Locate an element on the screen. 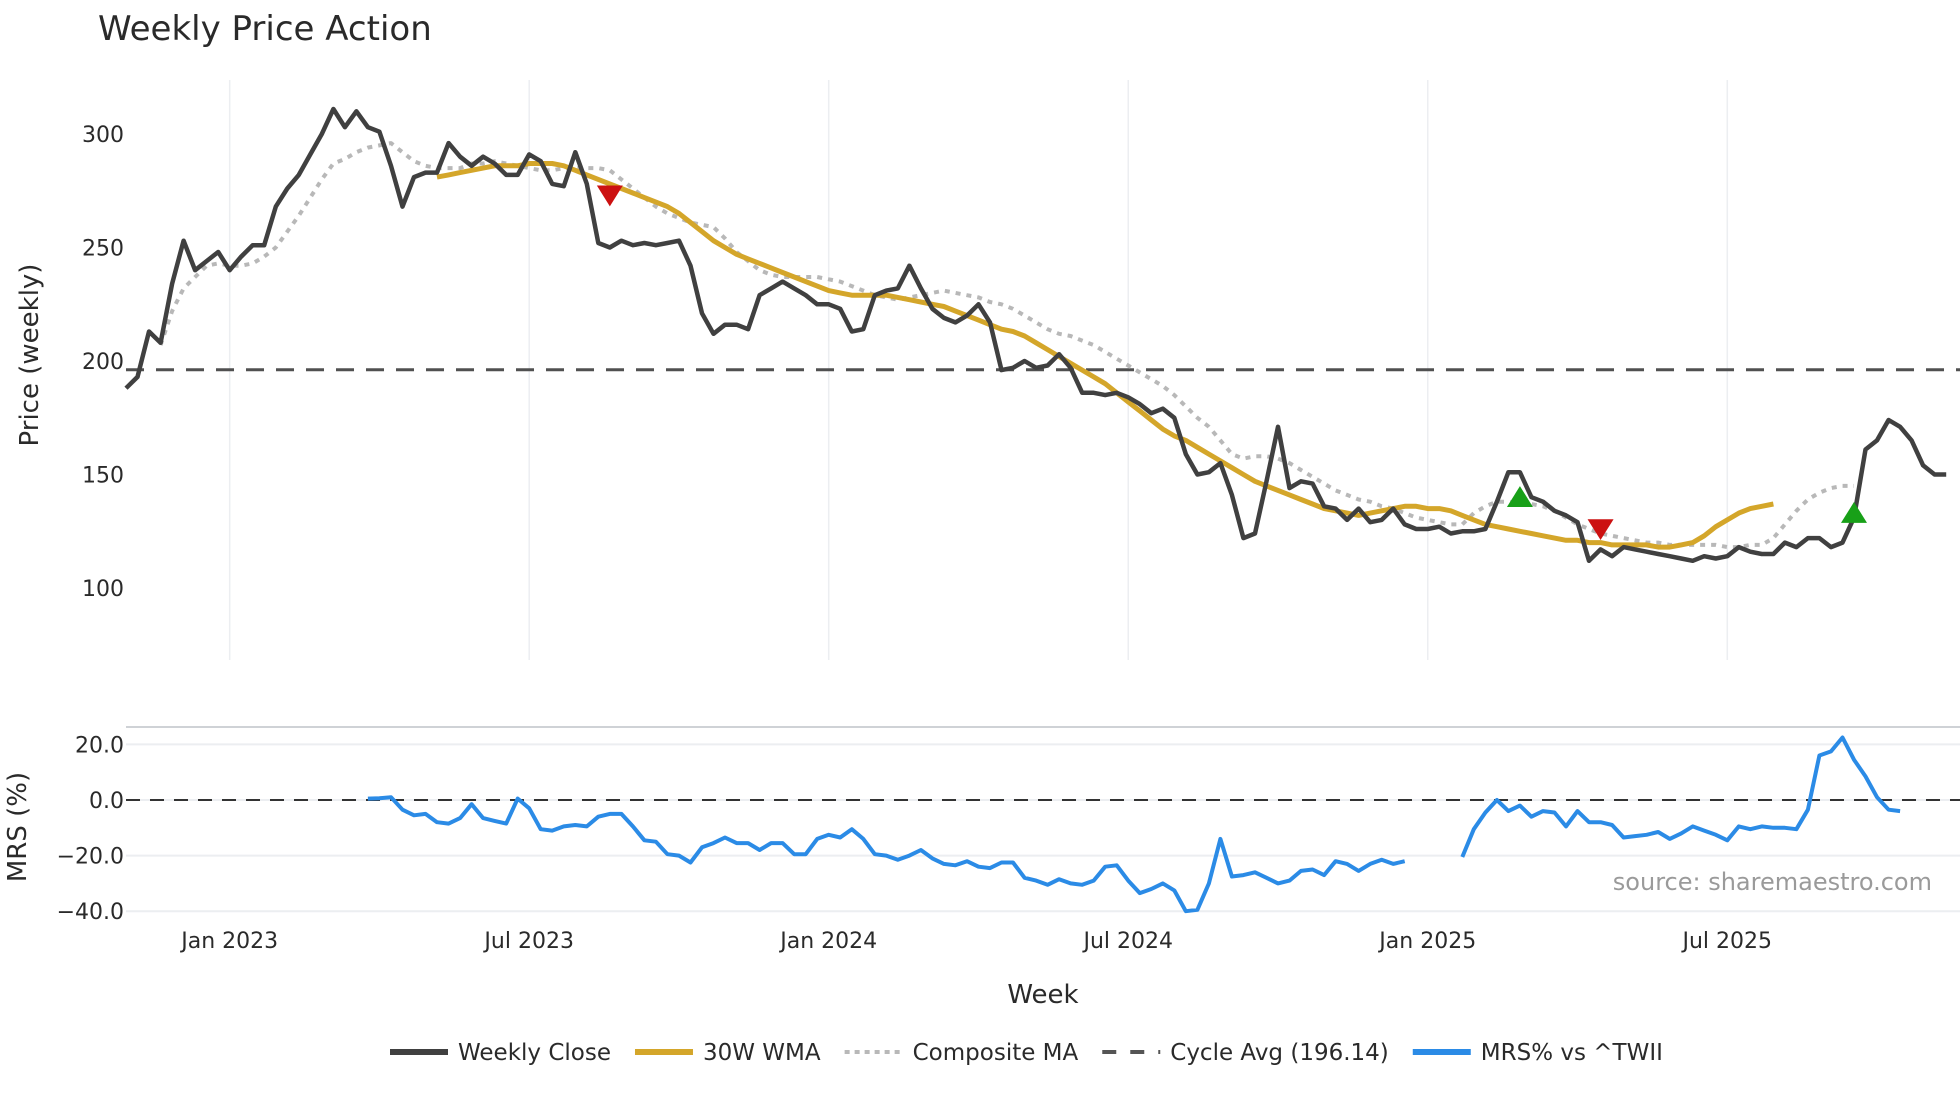 This screenshot has width=1960, height=1102. mrs-y-axis-title: MRS (%) is located at coordinates (18, 827).